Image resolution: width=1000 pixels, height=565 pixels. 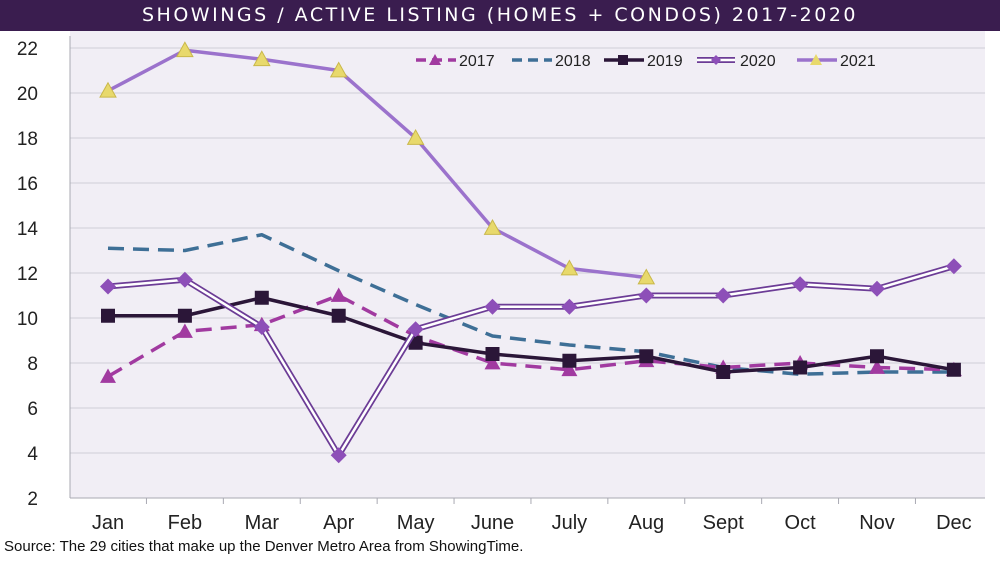 What do you see at coordinates (27, 184) in the screenshot?
I see `y-tick-label: 16` at bounding box center [27, 184].